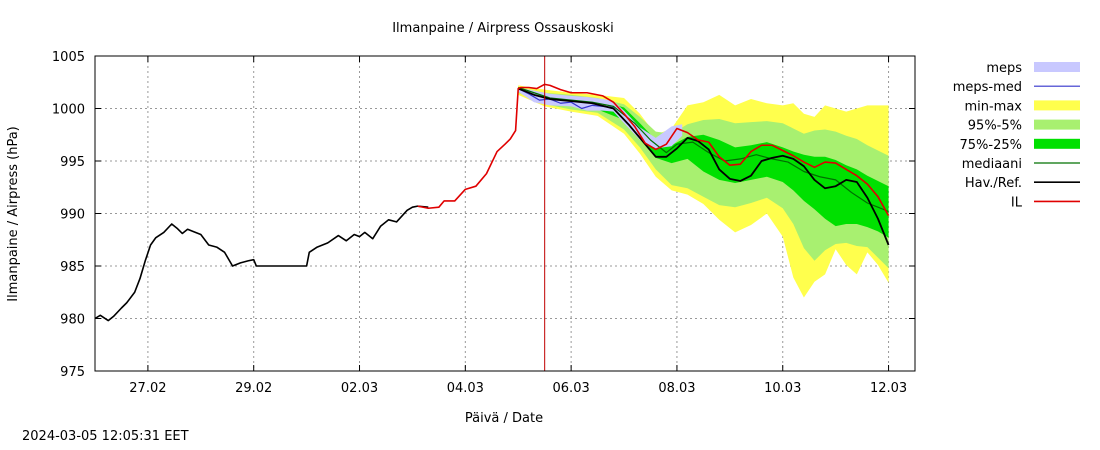  What do you see at coordinates (991, 145) in the screenshot?
I see `legend-label: 75%-25%` at bounding box center [991, 145].